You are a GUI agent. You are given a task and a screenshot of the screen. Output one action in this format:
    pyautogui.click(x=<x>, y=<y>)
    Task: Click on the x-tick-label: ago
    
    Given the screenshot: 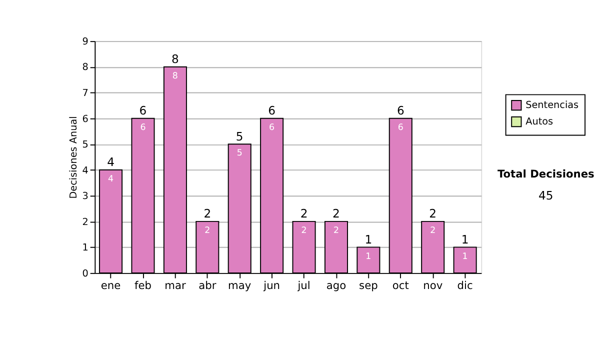 What is the action you would take?
    pyautogui.click(x=336, y=285)
    